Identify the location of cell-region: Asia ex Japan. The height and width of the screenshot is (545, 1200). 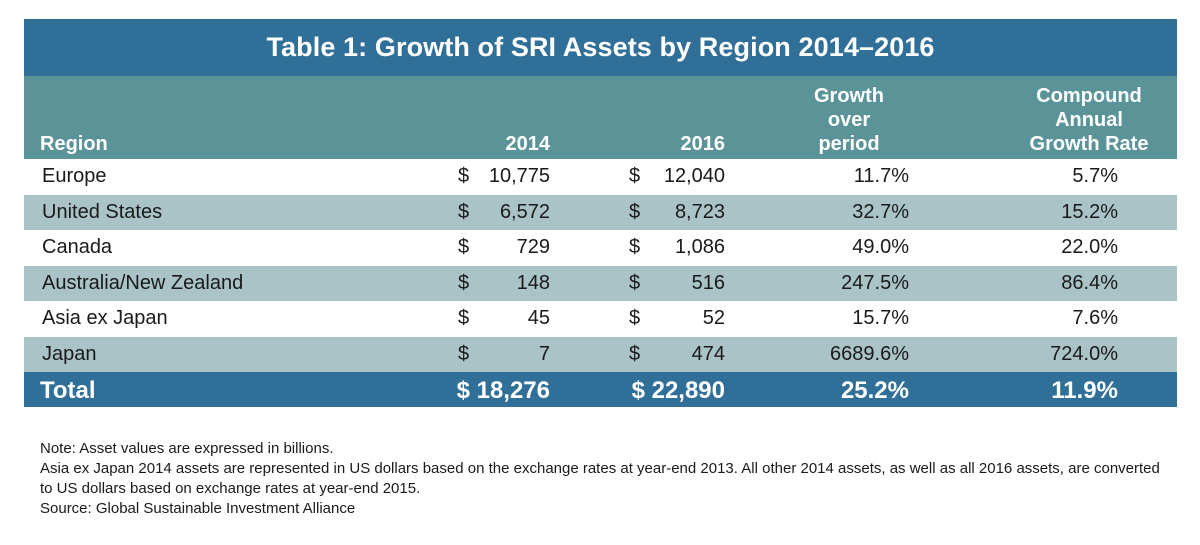
(105, 318).